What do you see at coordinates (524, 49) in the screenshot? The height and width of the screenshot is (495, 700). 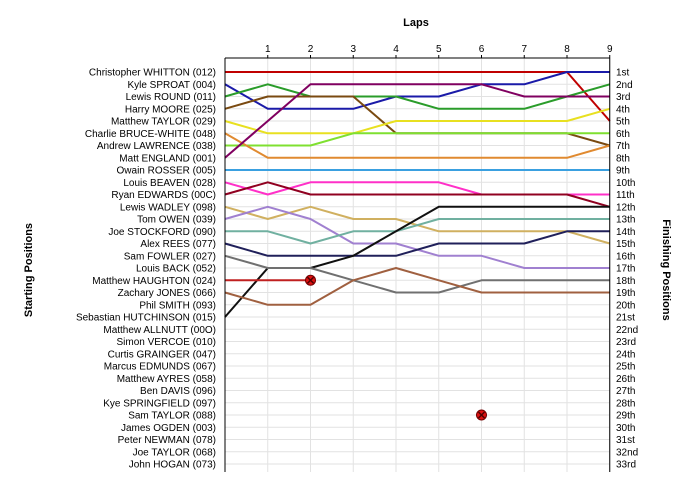 I see `x-tick-label: 7` at bounding box center [524, 49].